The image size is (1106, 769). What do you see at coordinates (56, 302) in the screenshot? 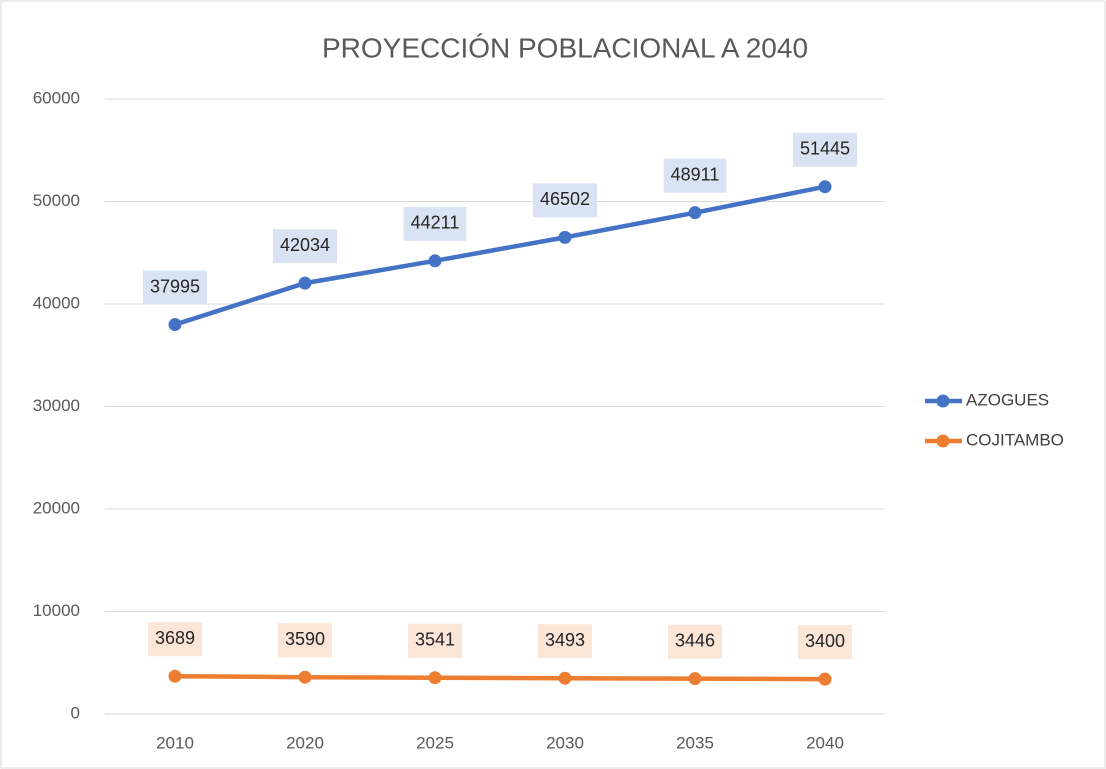
I see `y-tick-label: 40000` at bounding box center [56, 302].